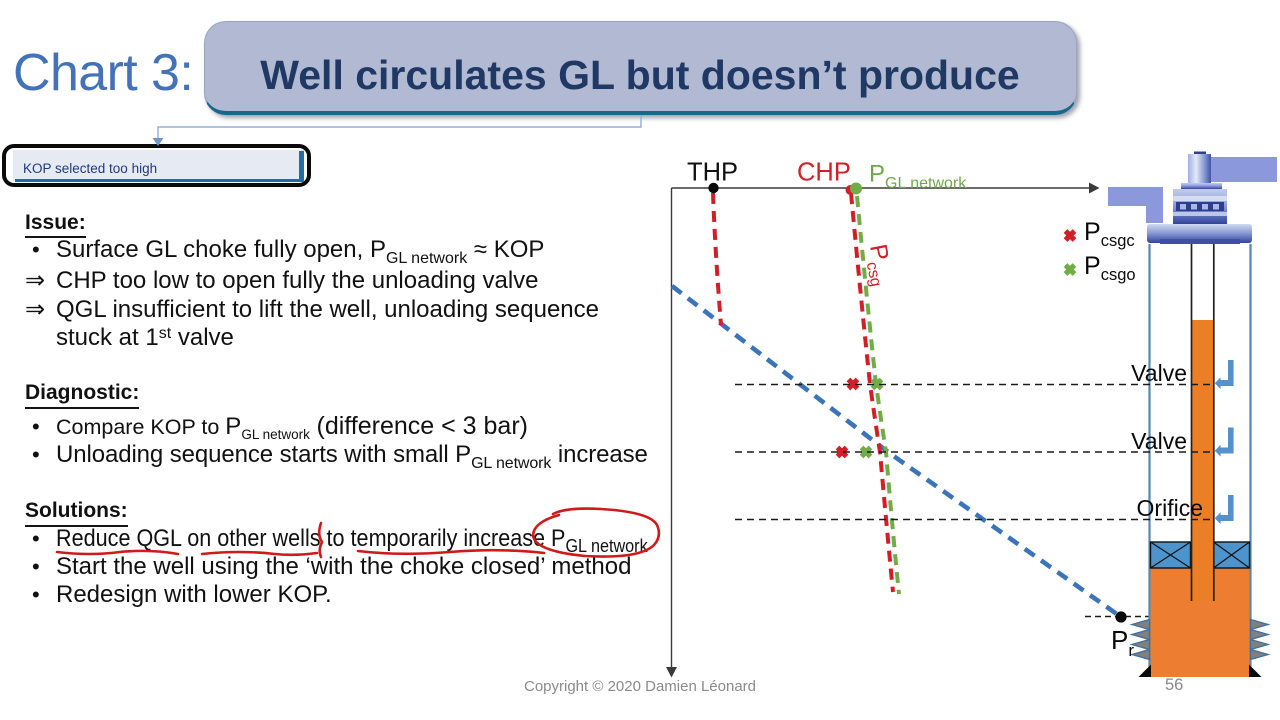 The width and height of the screenshot is (1280, 720). What do you see at coordinates (918, 177) in the screenshot?
I see `svg-text: PGL network` at bounding box center [918, 177].